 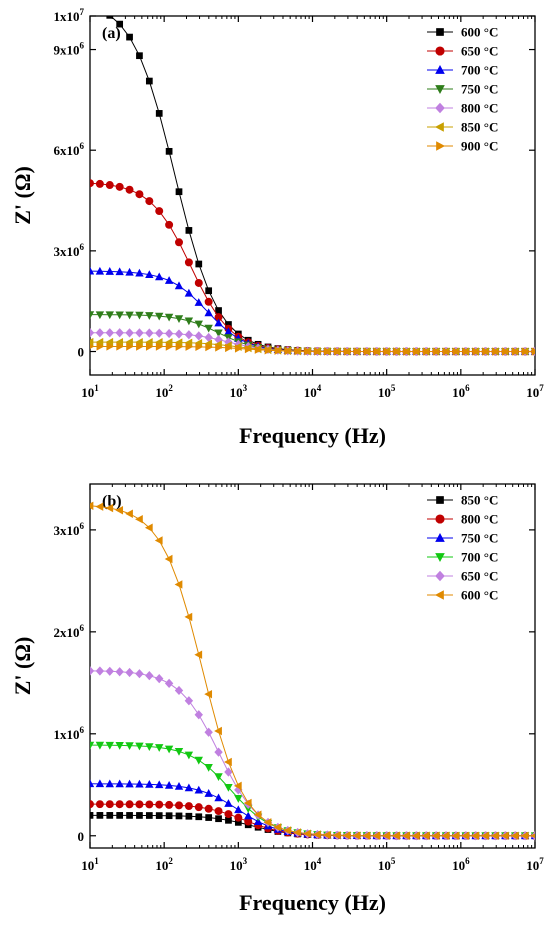 What do you see at coordinates (312, 349) in the screenshot?
I see `series-line` at bounding box center [312, 349].